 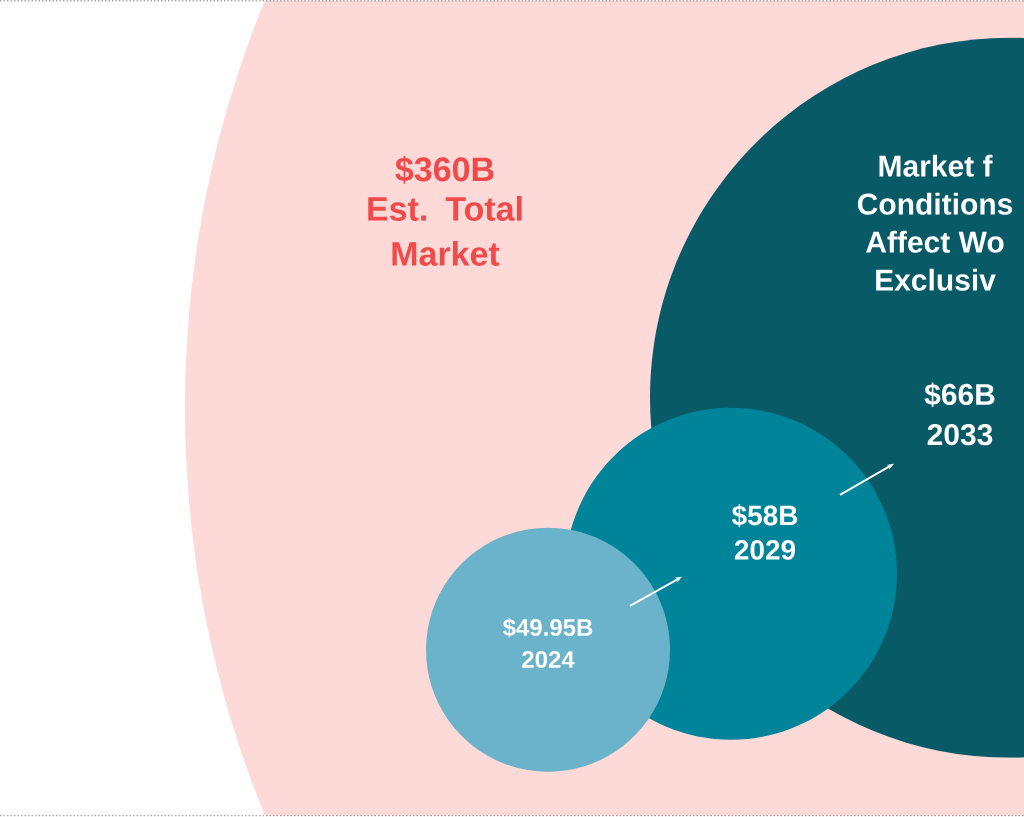 I want to click on text: Exclusiv, so click(x=936, y=280).